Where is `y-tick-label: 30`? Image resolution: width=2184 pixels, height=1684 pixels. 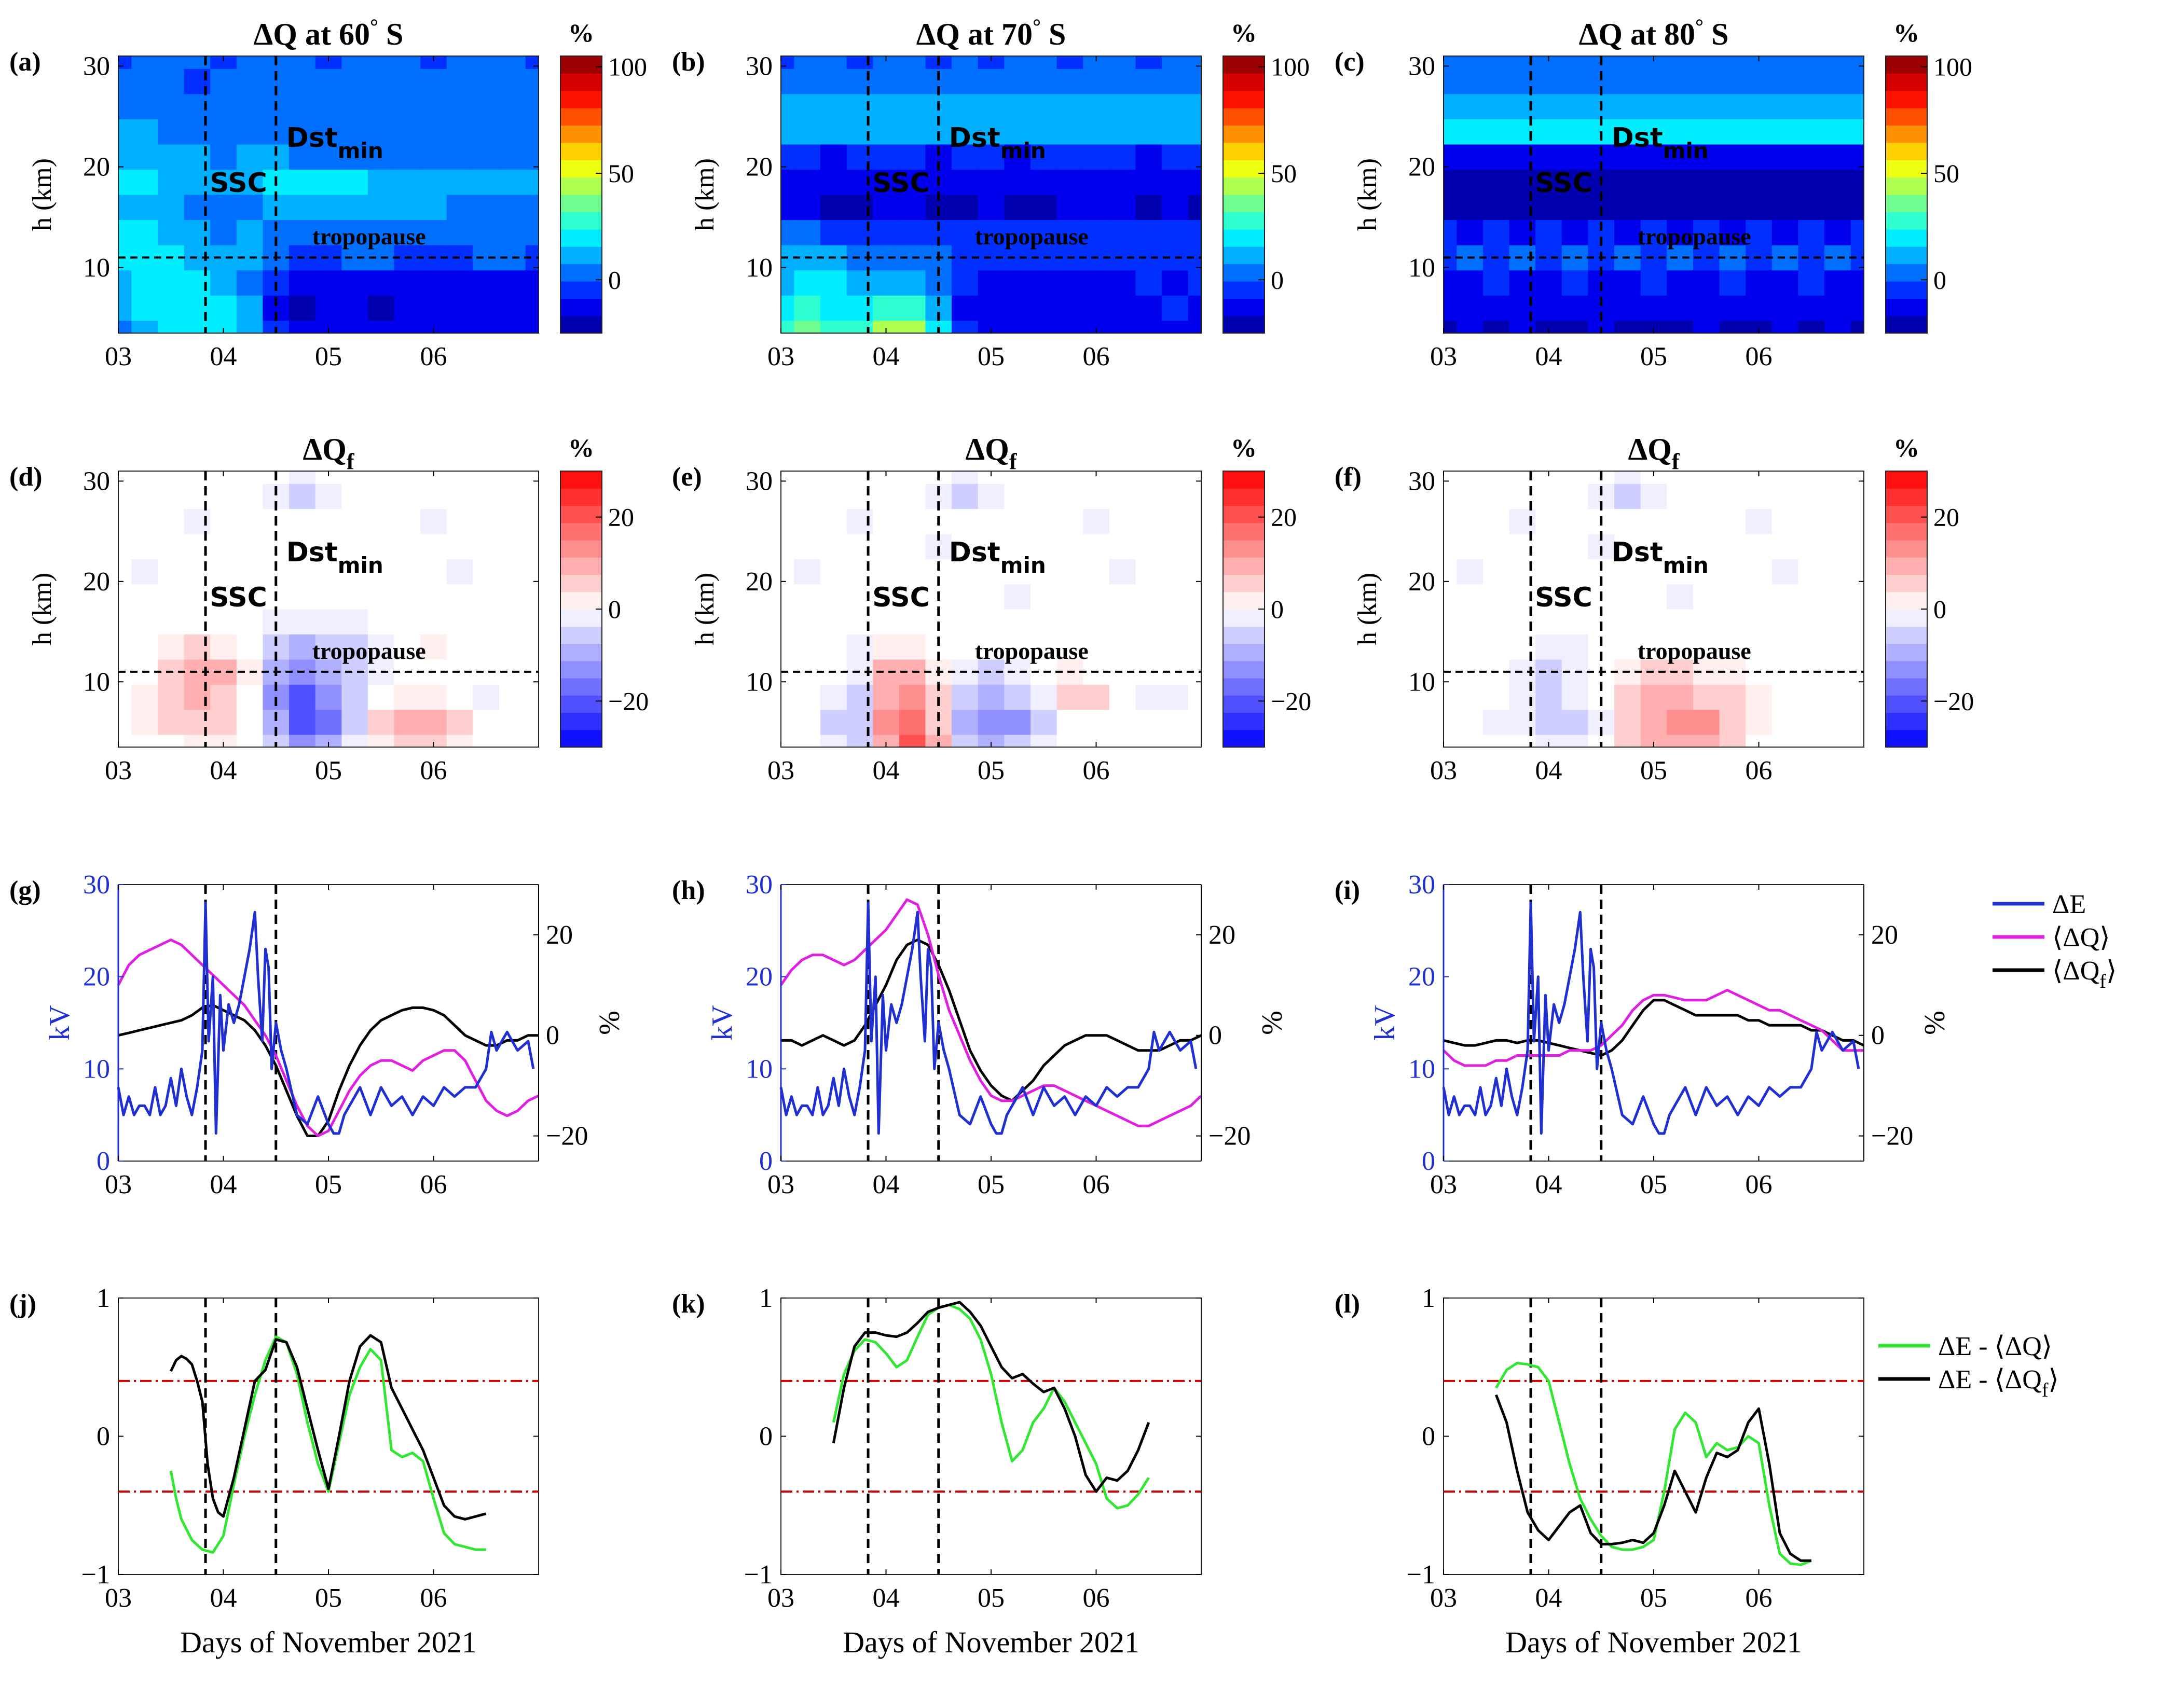
y-tick-label: 30 is located at coordinates (1421, 66).